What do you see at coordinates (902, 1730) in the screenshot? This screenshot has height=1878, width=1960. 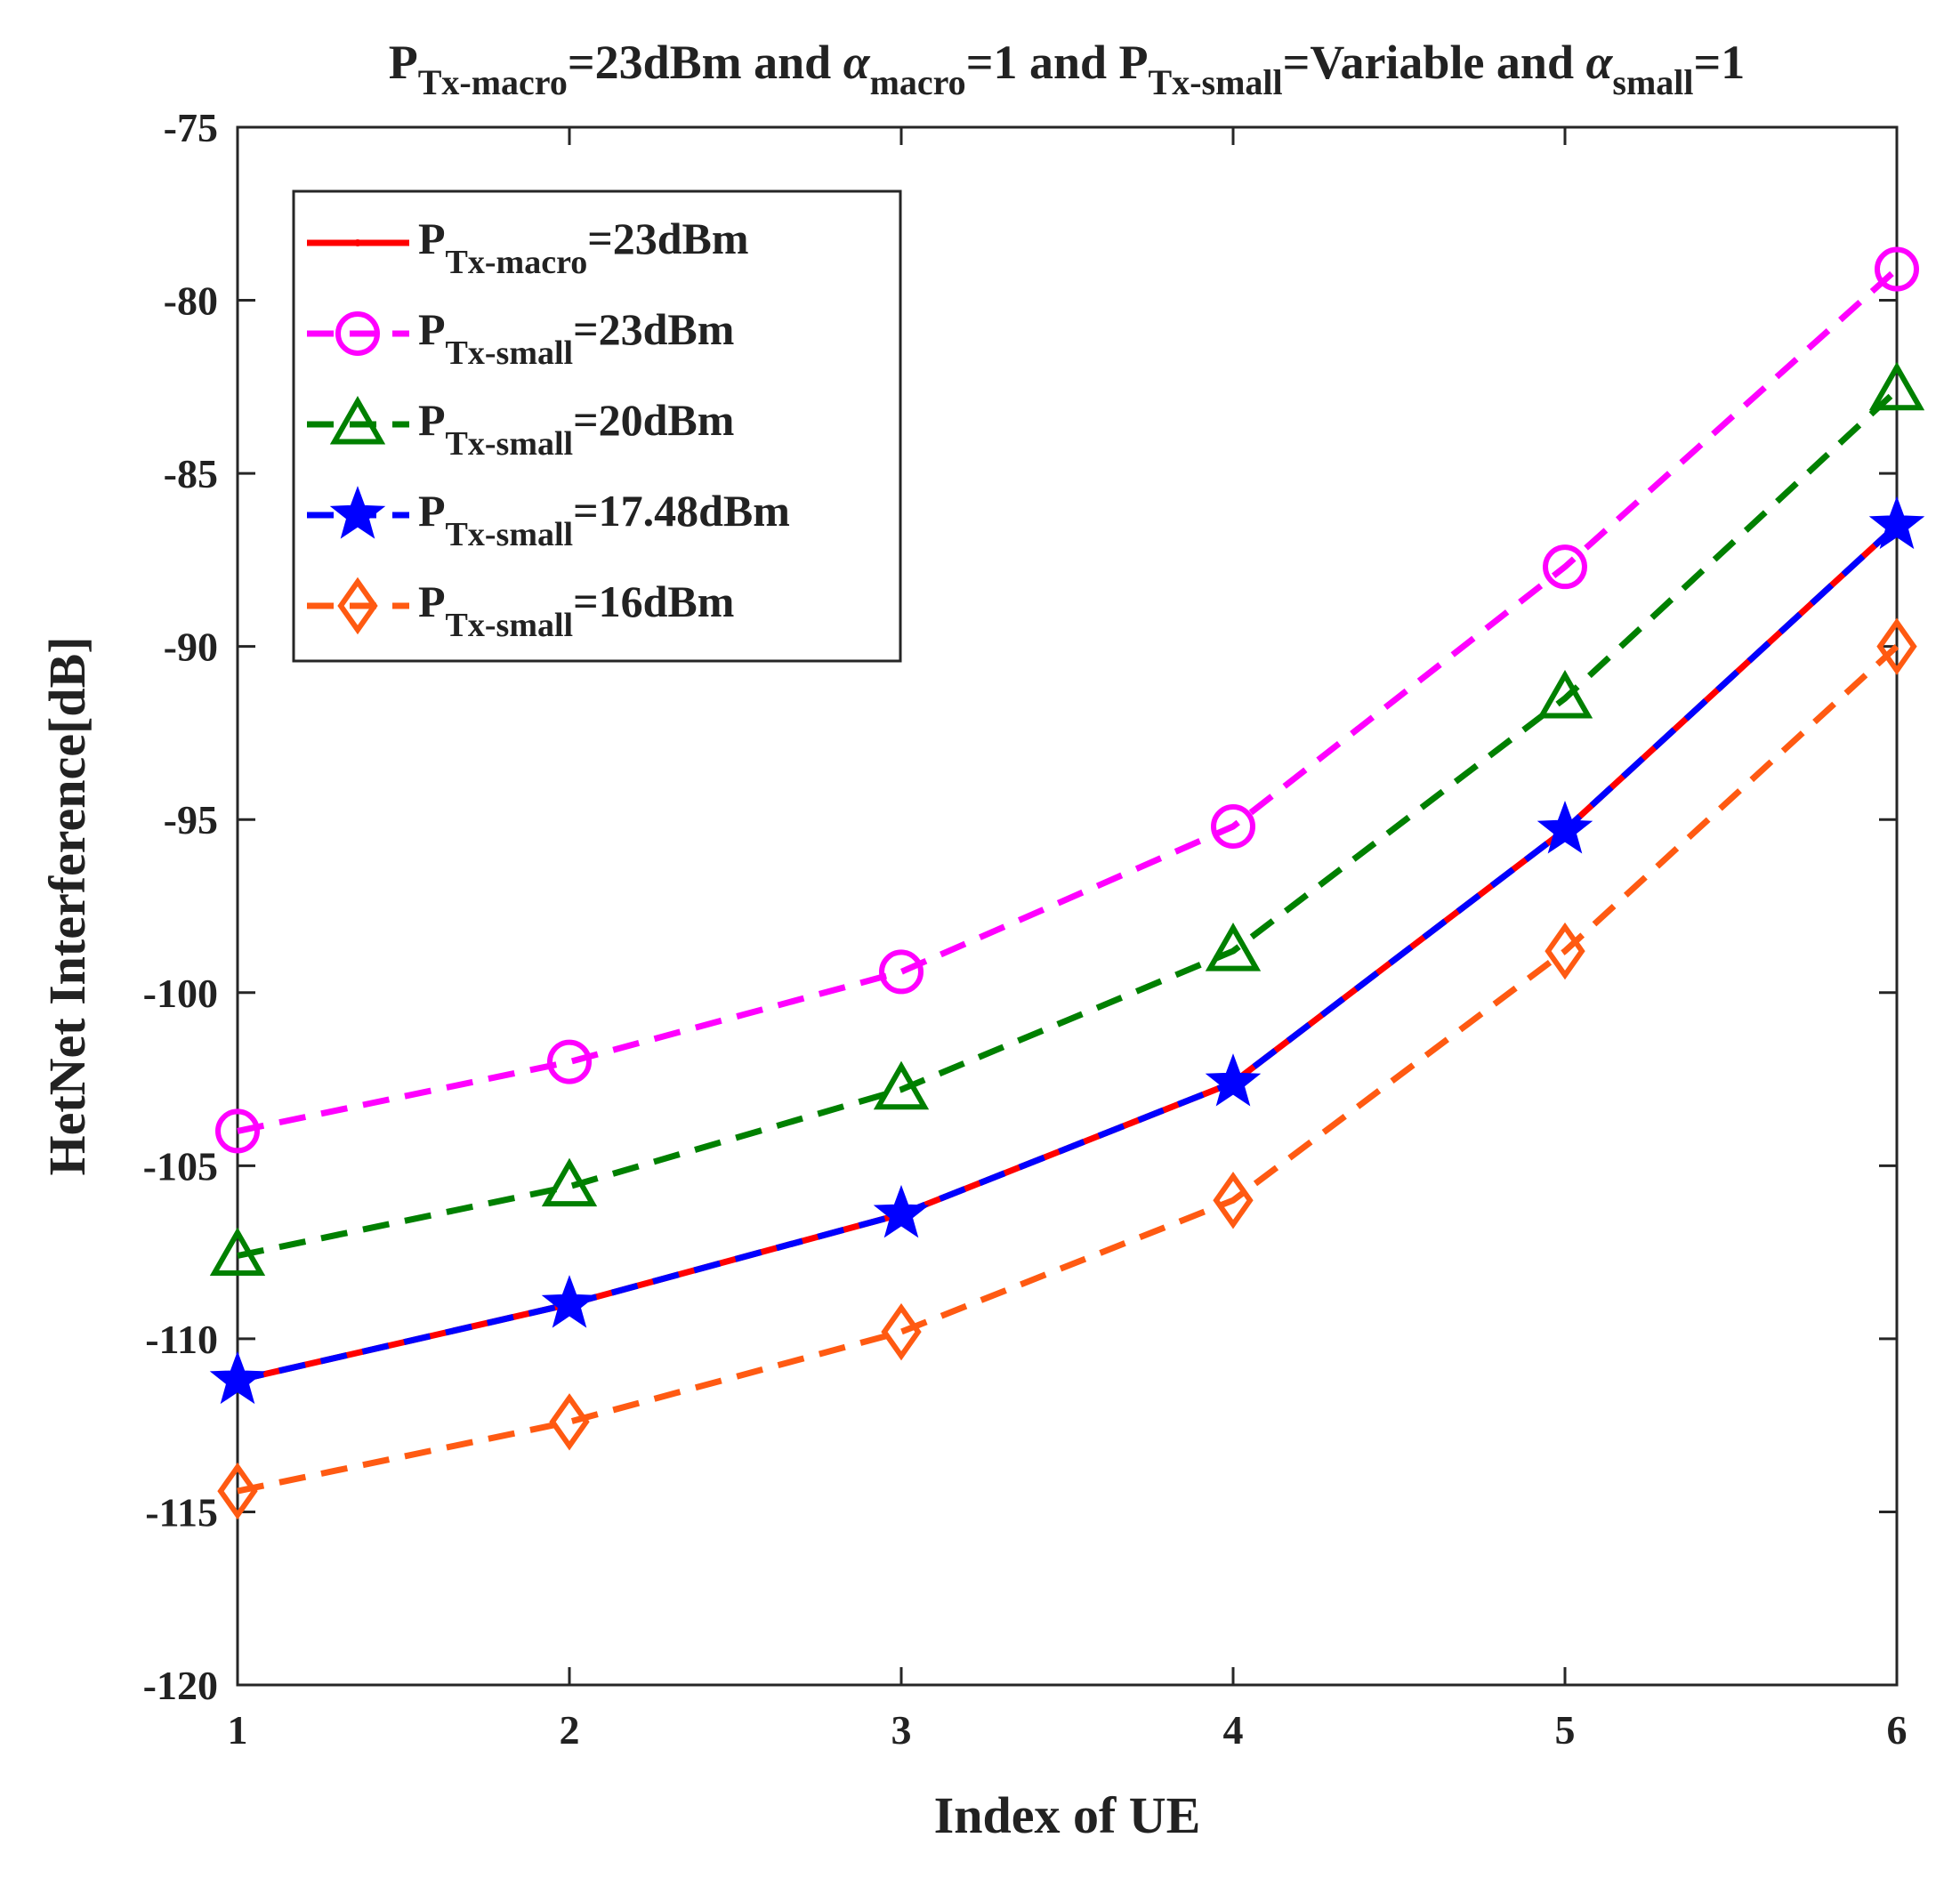 I see `x-tick-label: 3` at bounding box center [902, 1730].